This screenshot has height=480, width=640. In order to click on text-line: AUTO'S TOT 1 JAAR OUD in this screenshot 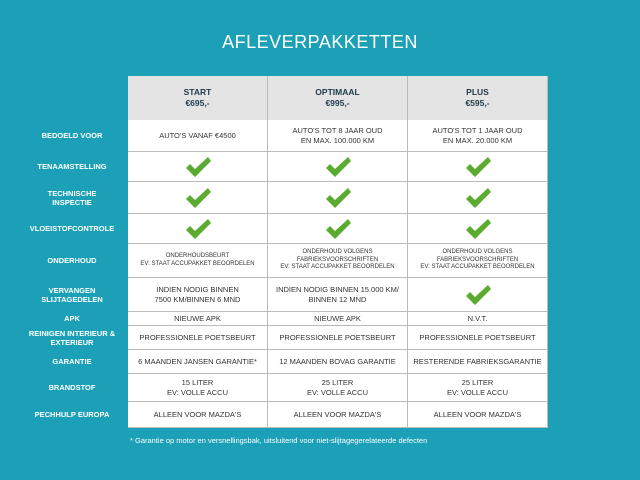, I will do `click(477, 131)`.